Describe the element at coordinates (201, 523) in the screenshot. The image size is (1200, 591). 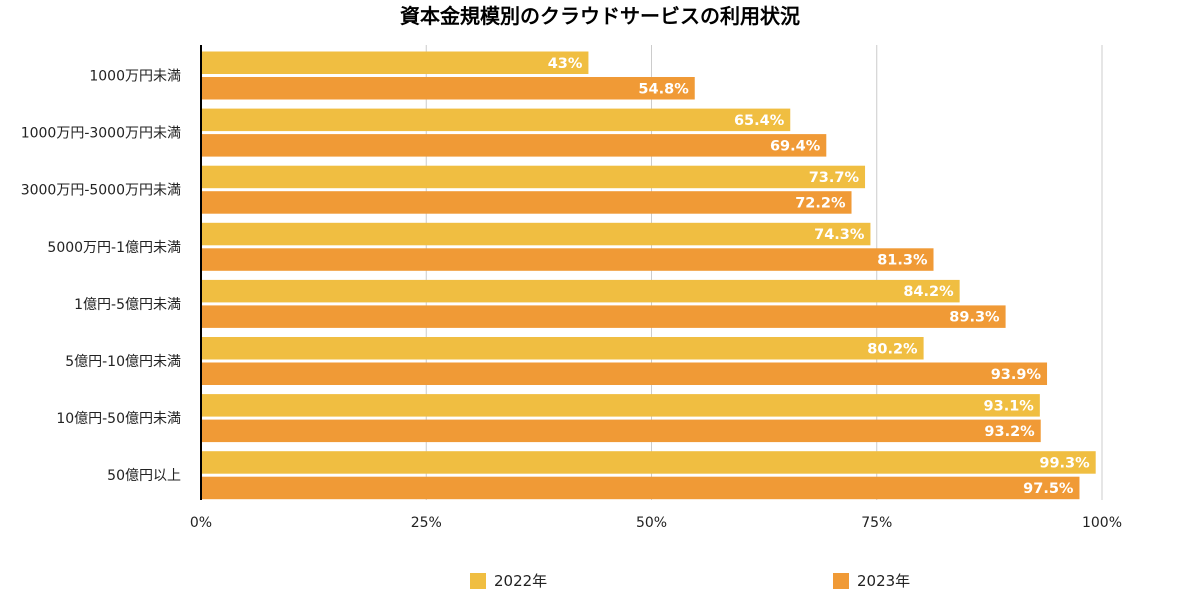
I see `x-tick-label-0: 0%` at that location.